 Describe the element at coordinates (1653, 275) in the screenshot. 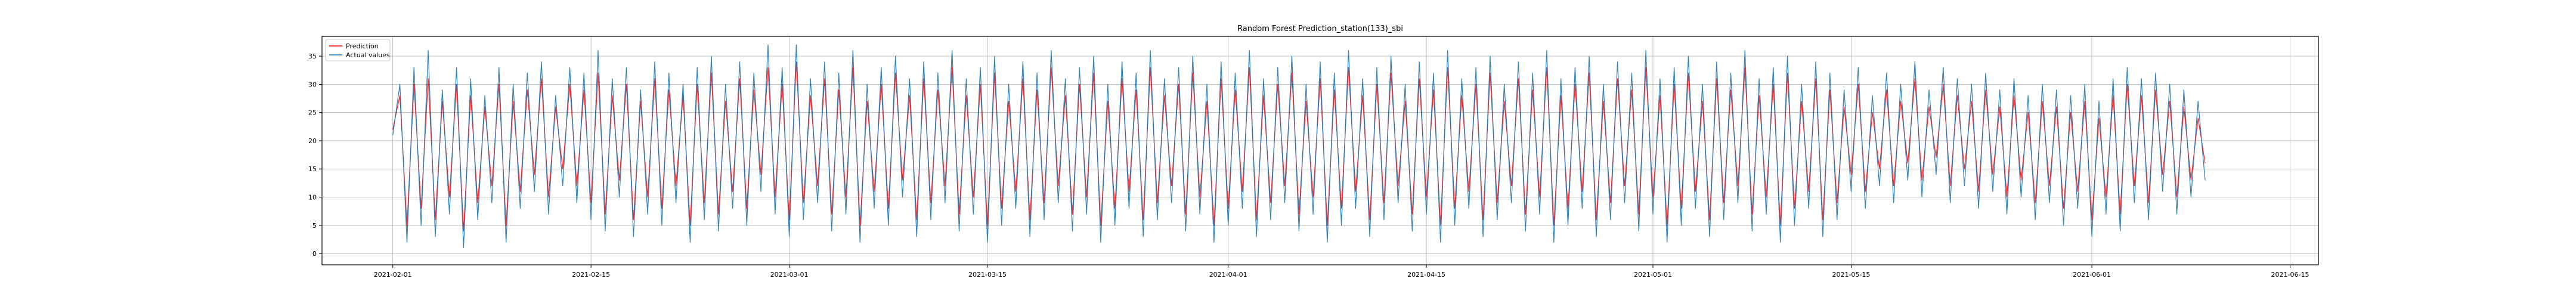

I see `x-tick-label: 2021-05-01` at that location.